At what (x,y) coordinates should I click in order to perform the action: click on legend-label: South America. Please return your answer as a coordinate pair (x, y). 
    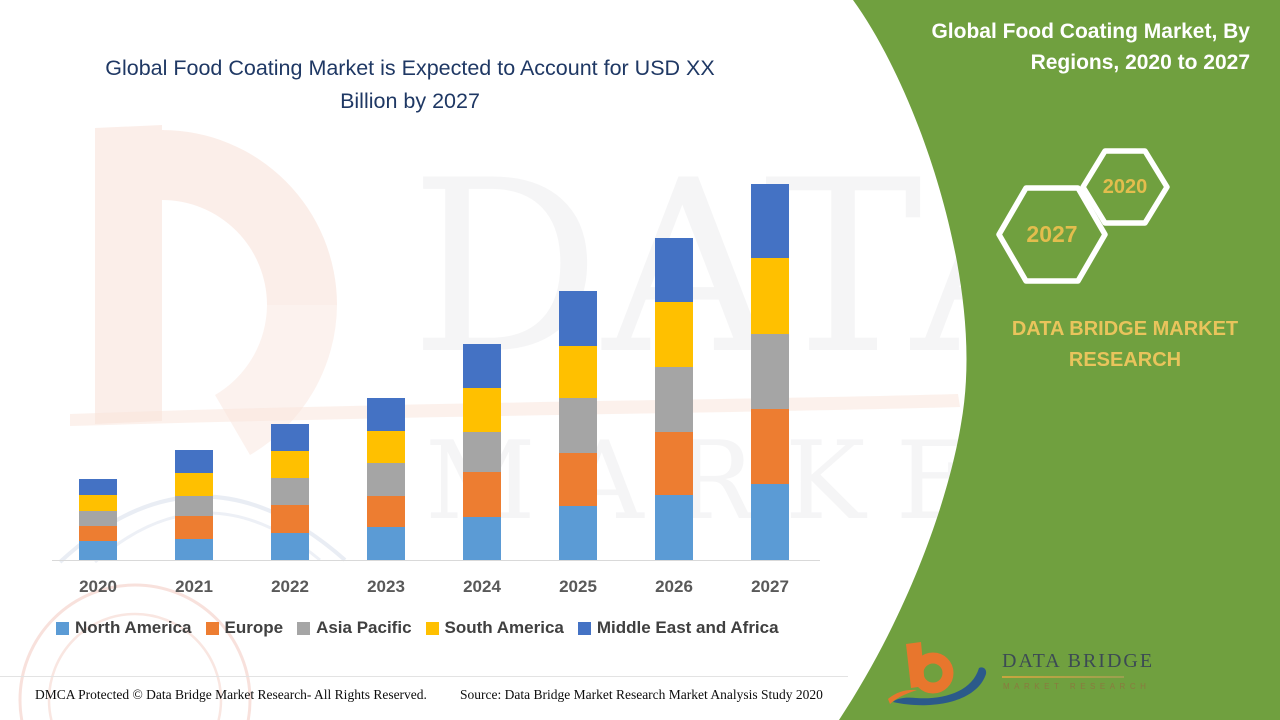
    Looking at the image, I should click on (504, 627).